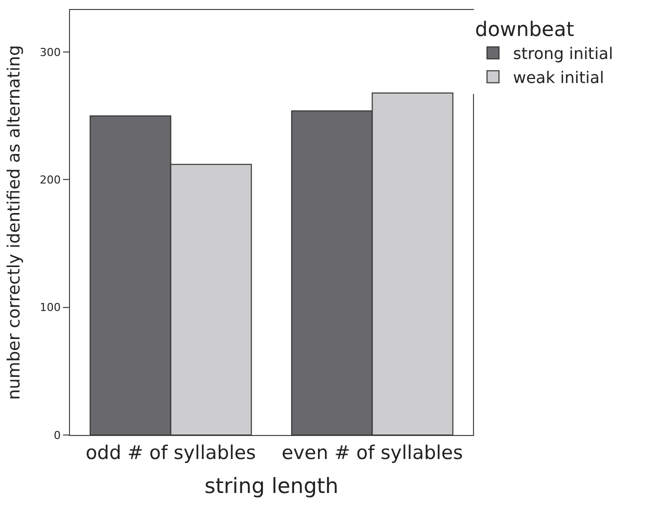 This screenshot has height=525, width=658. Describe the element at coordinates (271, 486) in the screenshot. I see `x-axis-title: string length` at that location.